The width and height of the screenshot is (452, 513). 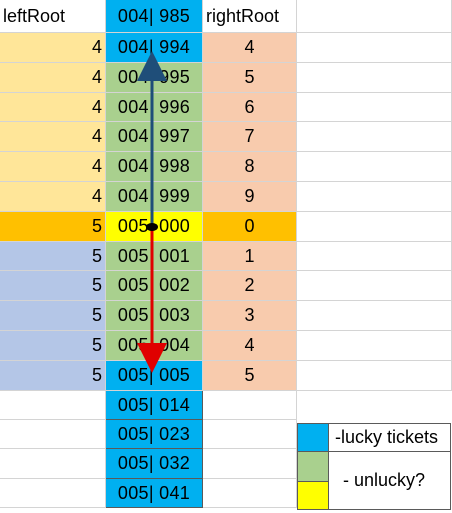 I want to click on rightroot-cell: 8, so click(x=250, y=167).